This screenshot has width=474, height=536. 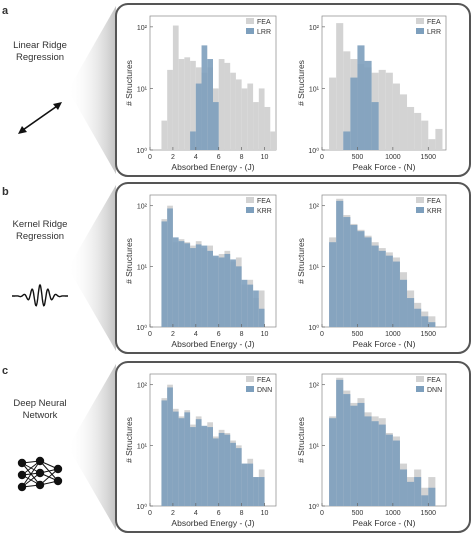 What do you see at coordinates (393, 157) in the screenshot?
I see `x-tick-label: 1000` at bounding box center [393, 157].